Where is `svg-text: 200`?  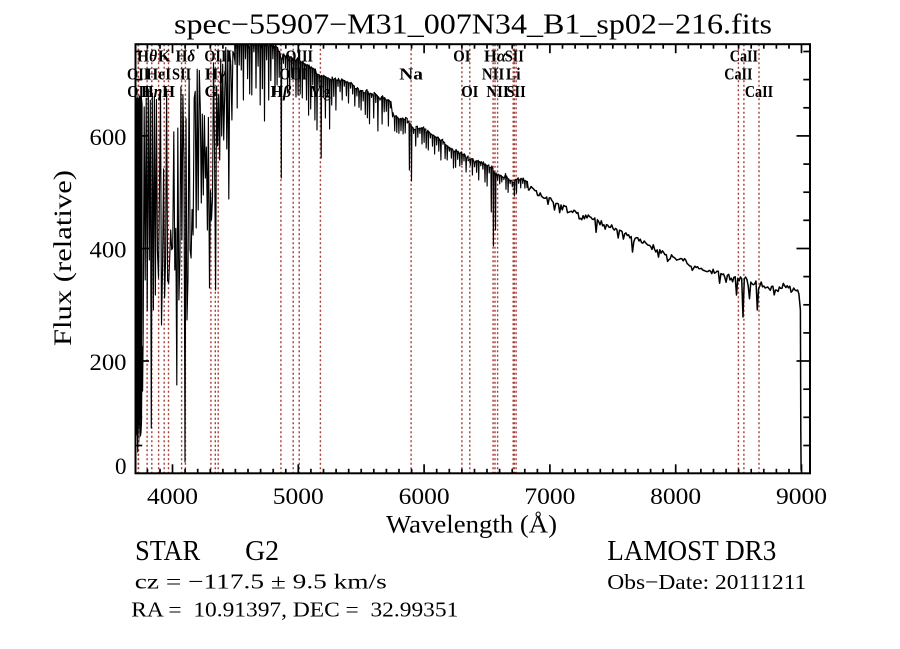 svg-text: 200 is located at coordinates (108, 362).